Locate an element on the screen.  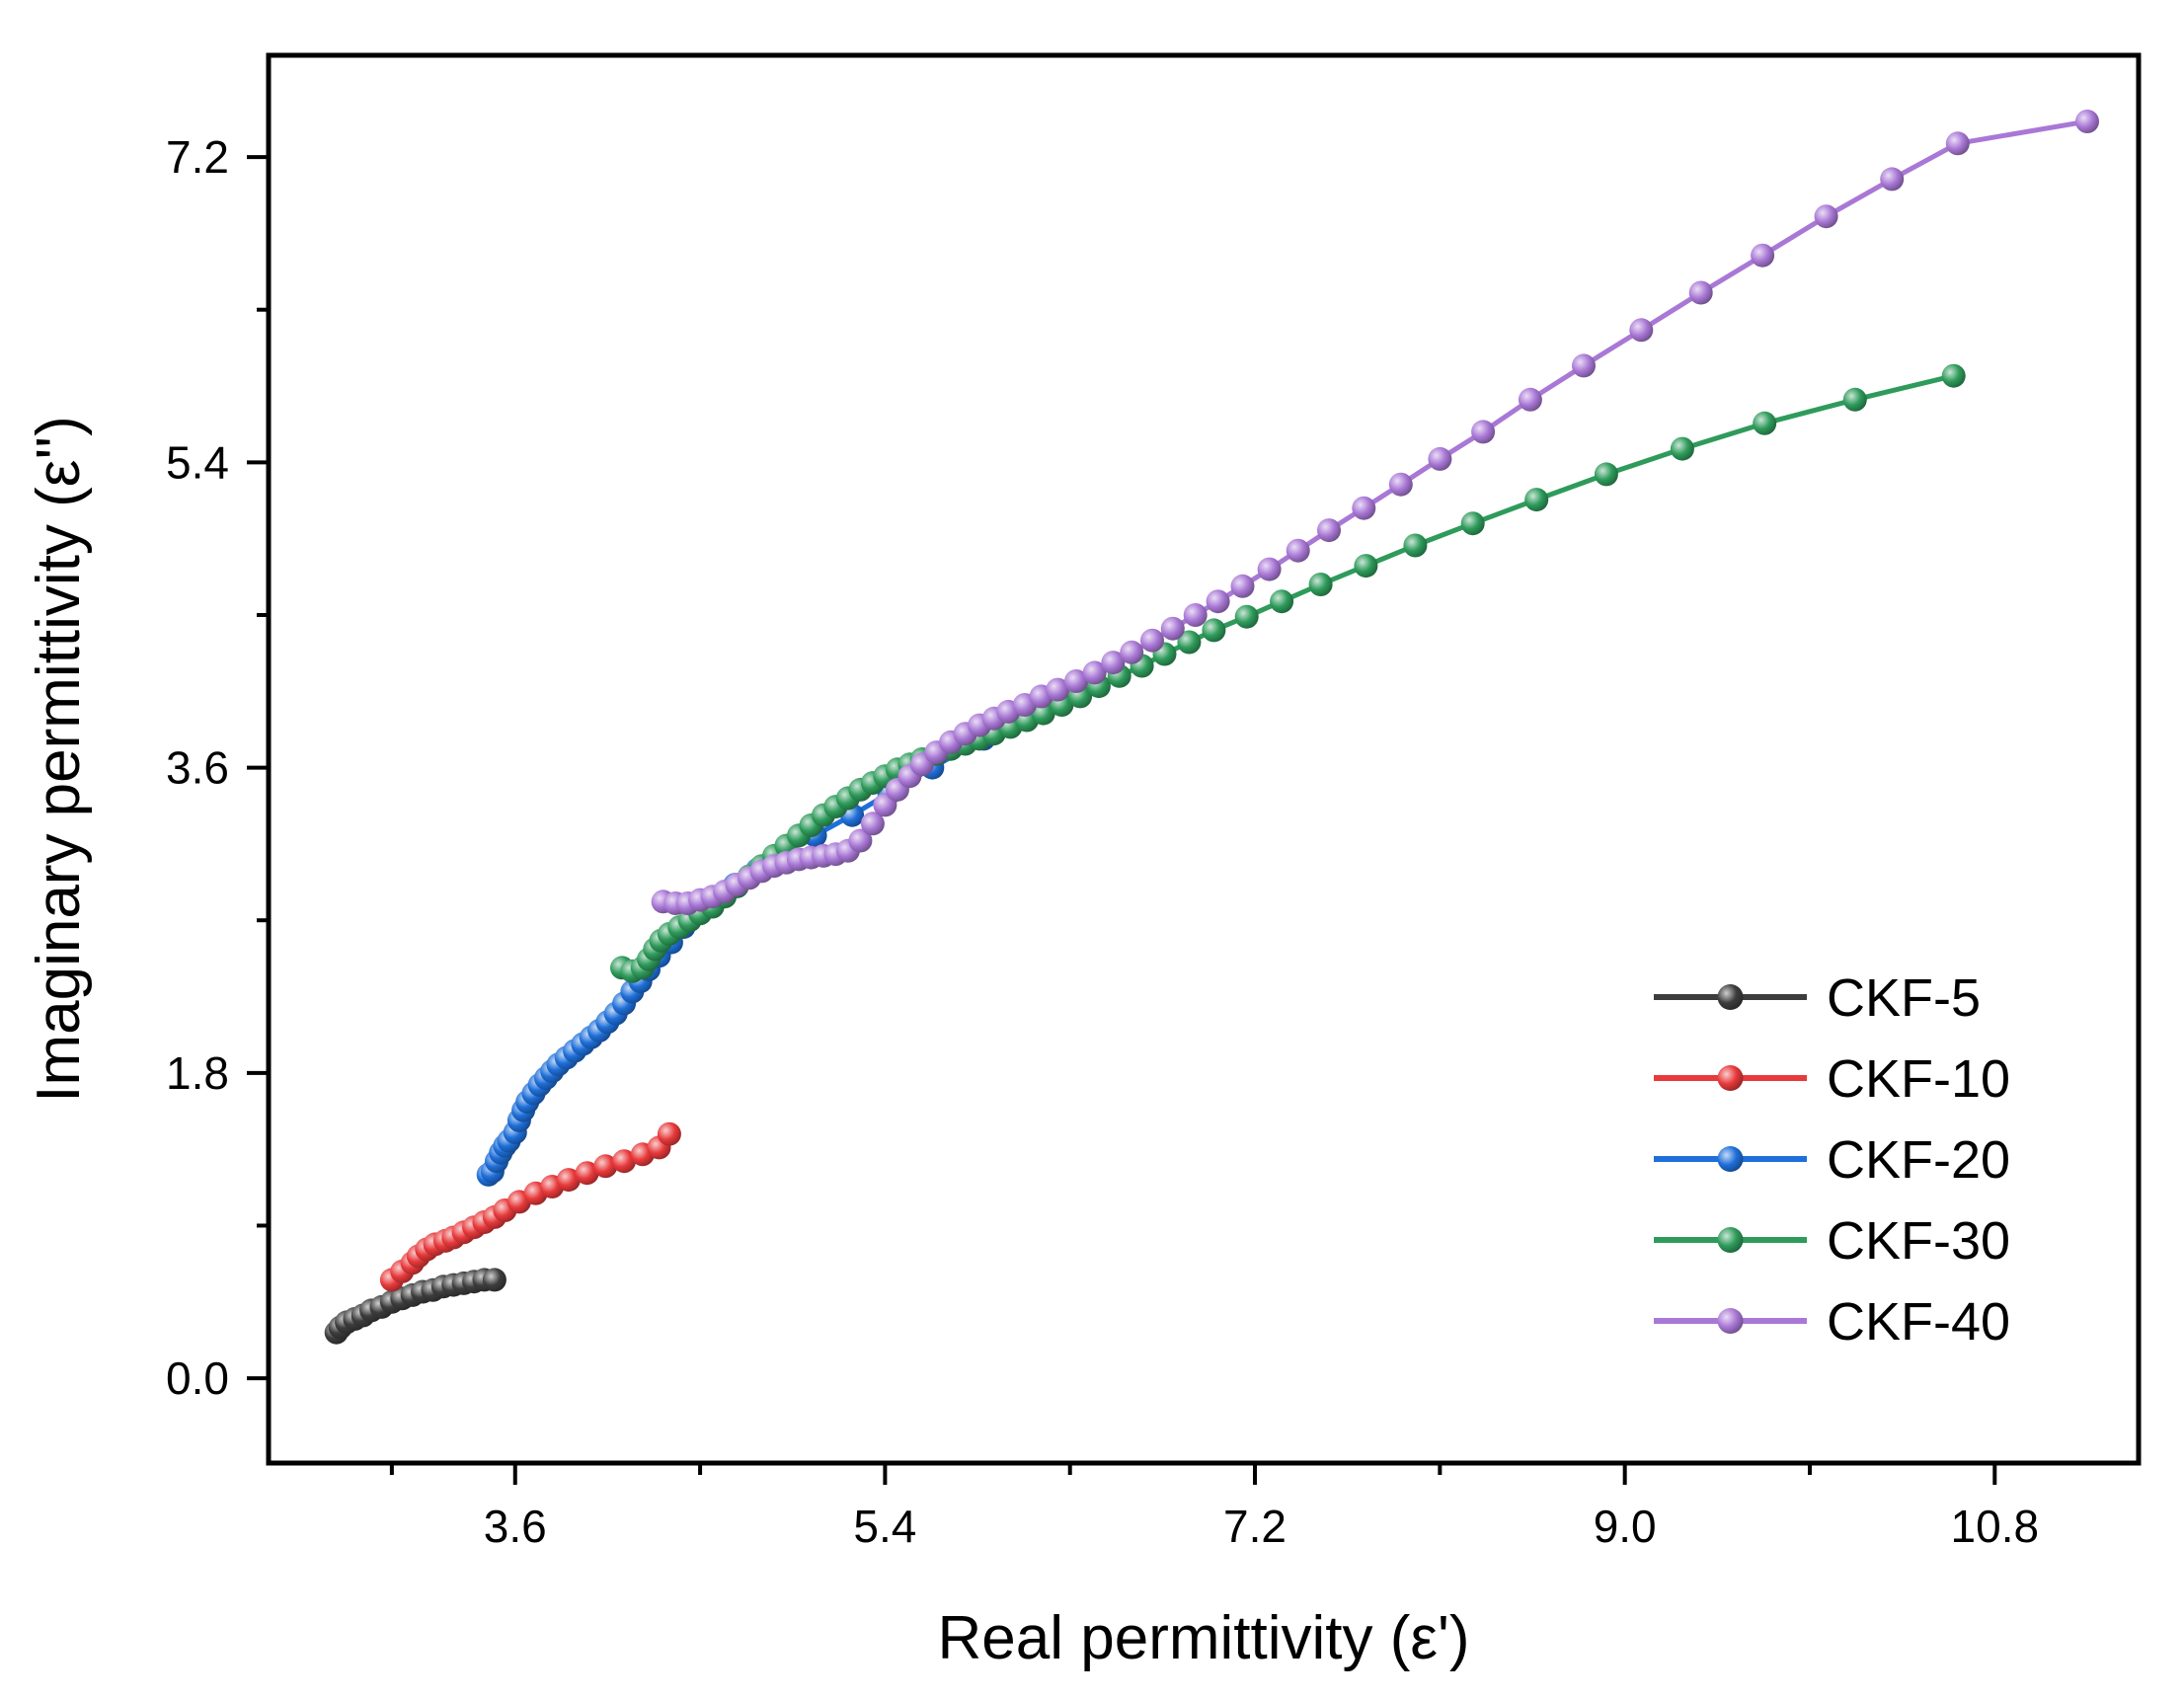
legend-item-ckf-30: CKF-30 is located at coordinates (1832, 1241).